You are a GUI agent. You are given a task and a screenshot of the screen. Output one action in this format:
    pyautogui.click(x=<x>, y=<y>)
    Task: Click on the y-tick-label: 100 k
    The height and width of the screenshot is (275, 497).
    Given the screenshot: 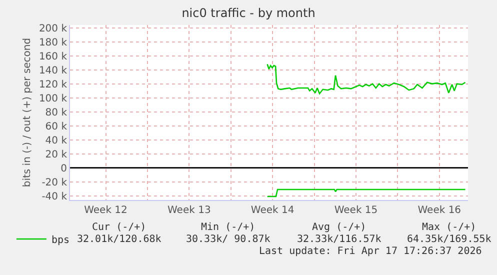 What is the action you would take?
    pyautogui.click(x=53, y=98)
    